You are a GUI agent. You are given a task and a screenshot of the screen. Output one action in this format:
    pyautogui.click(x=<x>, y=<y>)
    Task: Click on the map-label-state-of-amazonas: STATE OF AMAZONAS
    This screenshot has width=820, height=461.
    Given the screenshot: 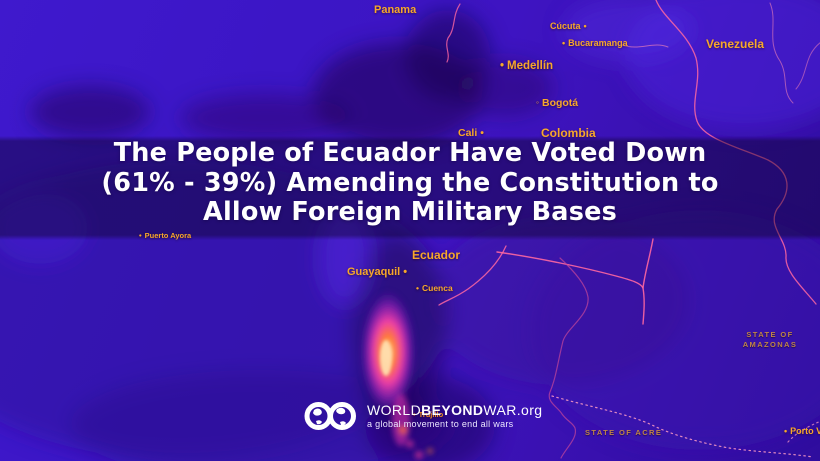 What is the action you would take?
    pyautogui.click(x=770, y=340)
    